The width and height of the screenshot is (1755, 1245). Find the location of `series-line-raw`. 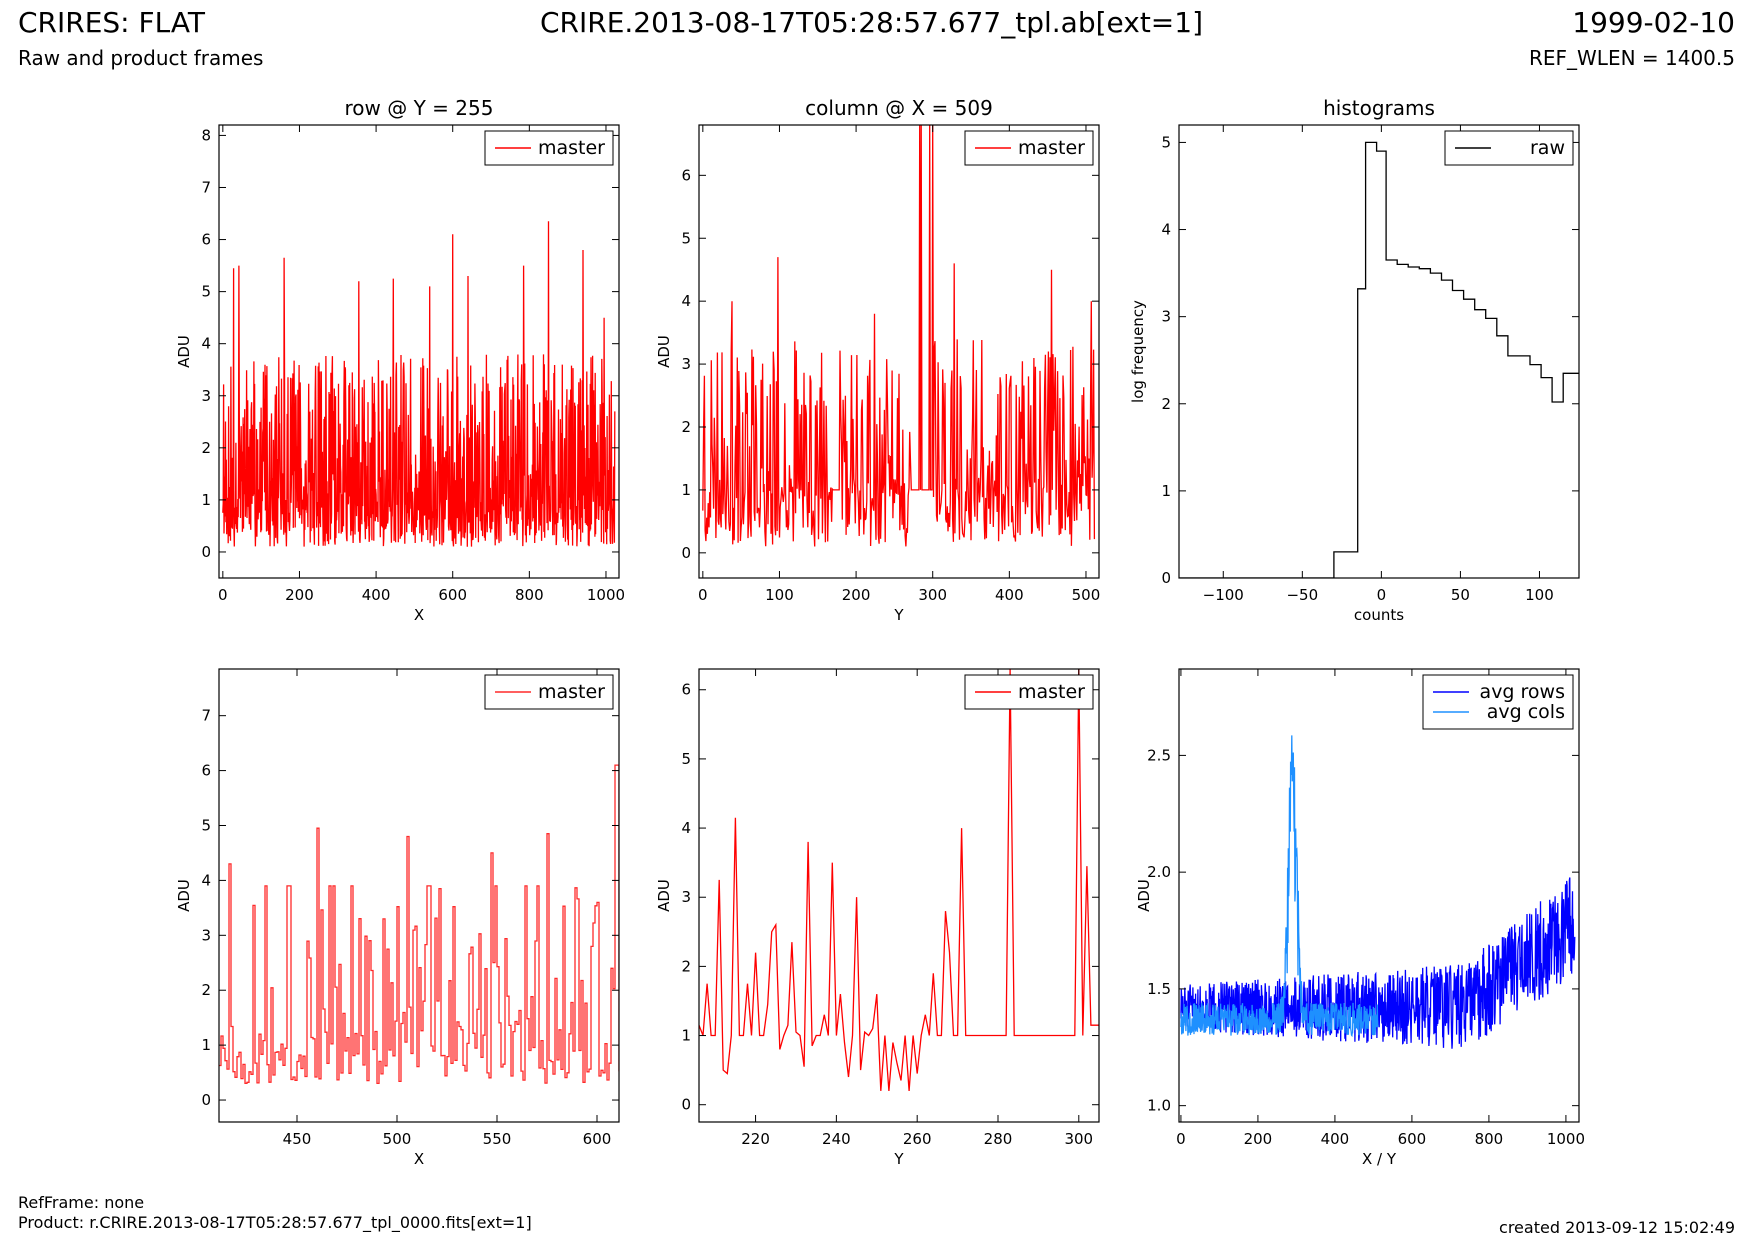

series-line-raw is located at coordinates (1379, 359).